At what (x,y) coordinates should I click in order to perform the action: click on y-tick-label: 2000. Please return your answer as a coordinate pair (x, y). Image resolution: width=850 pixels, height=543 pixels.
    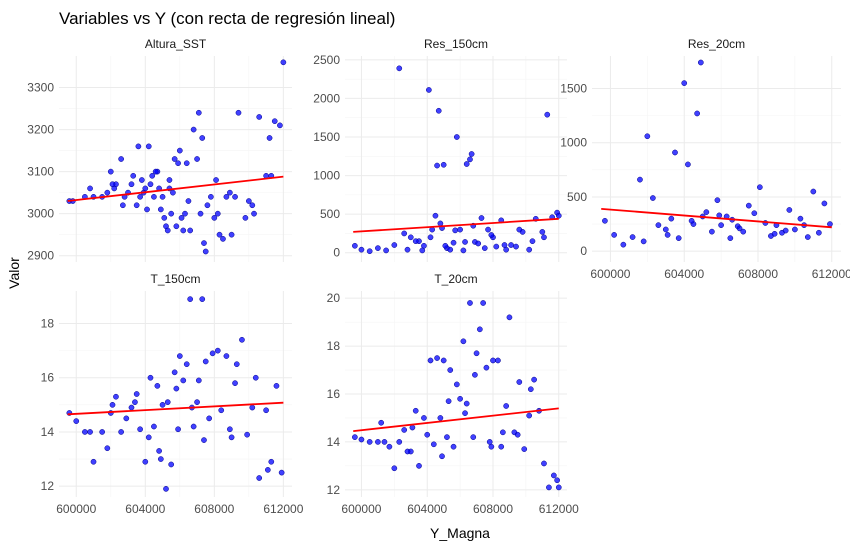
    Looking at the image, I should click on (326, 98).